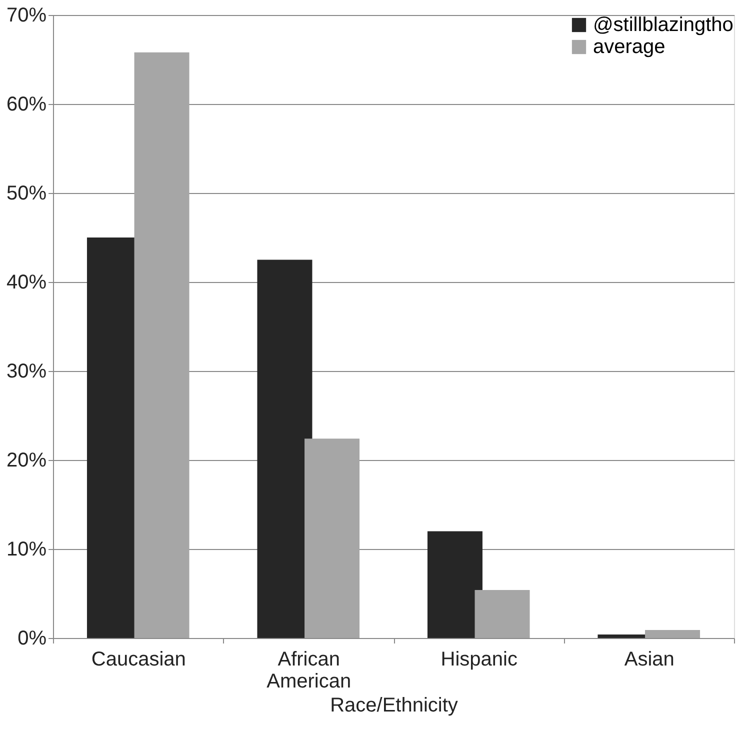  I want to click on y-tick-label: 0%, so click(32, 639).